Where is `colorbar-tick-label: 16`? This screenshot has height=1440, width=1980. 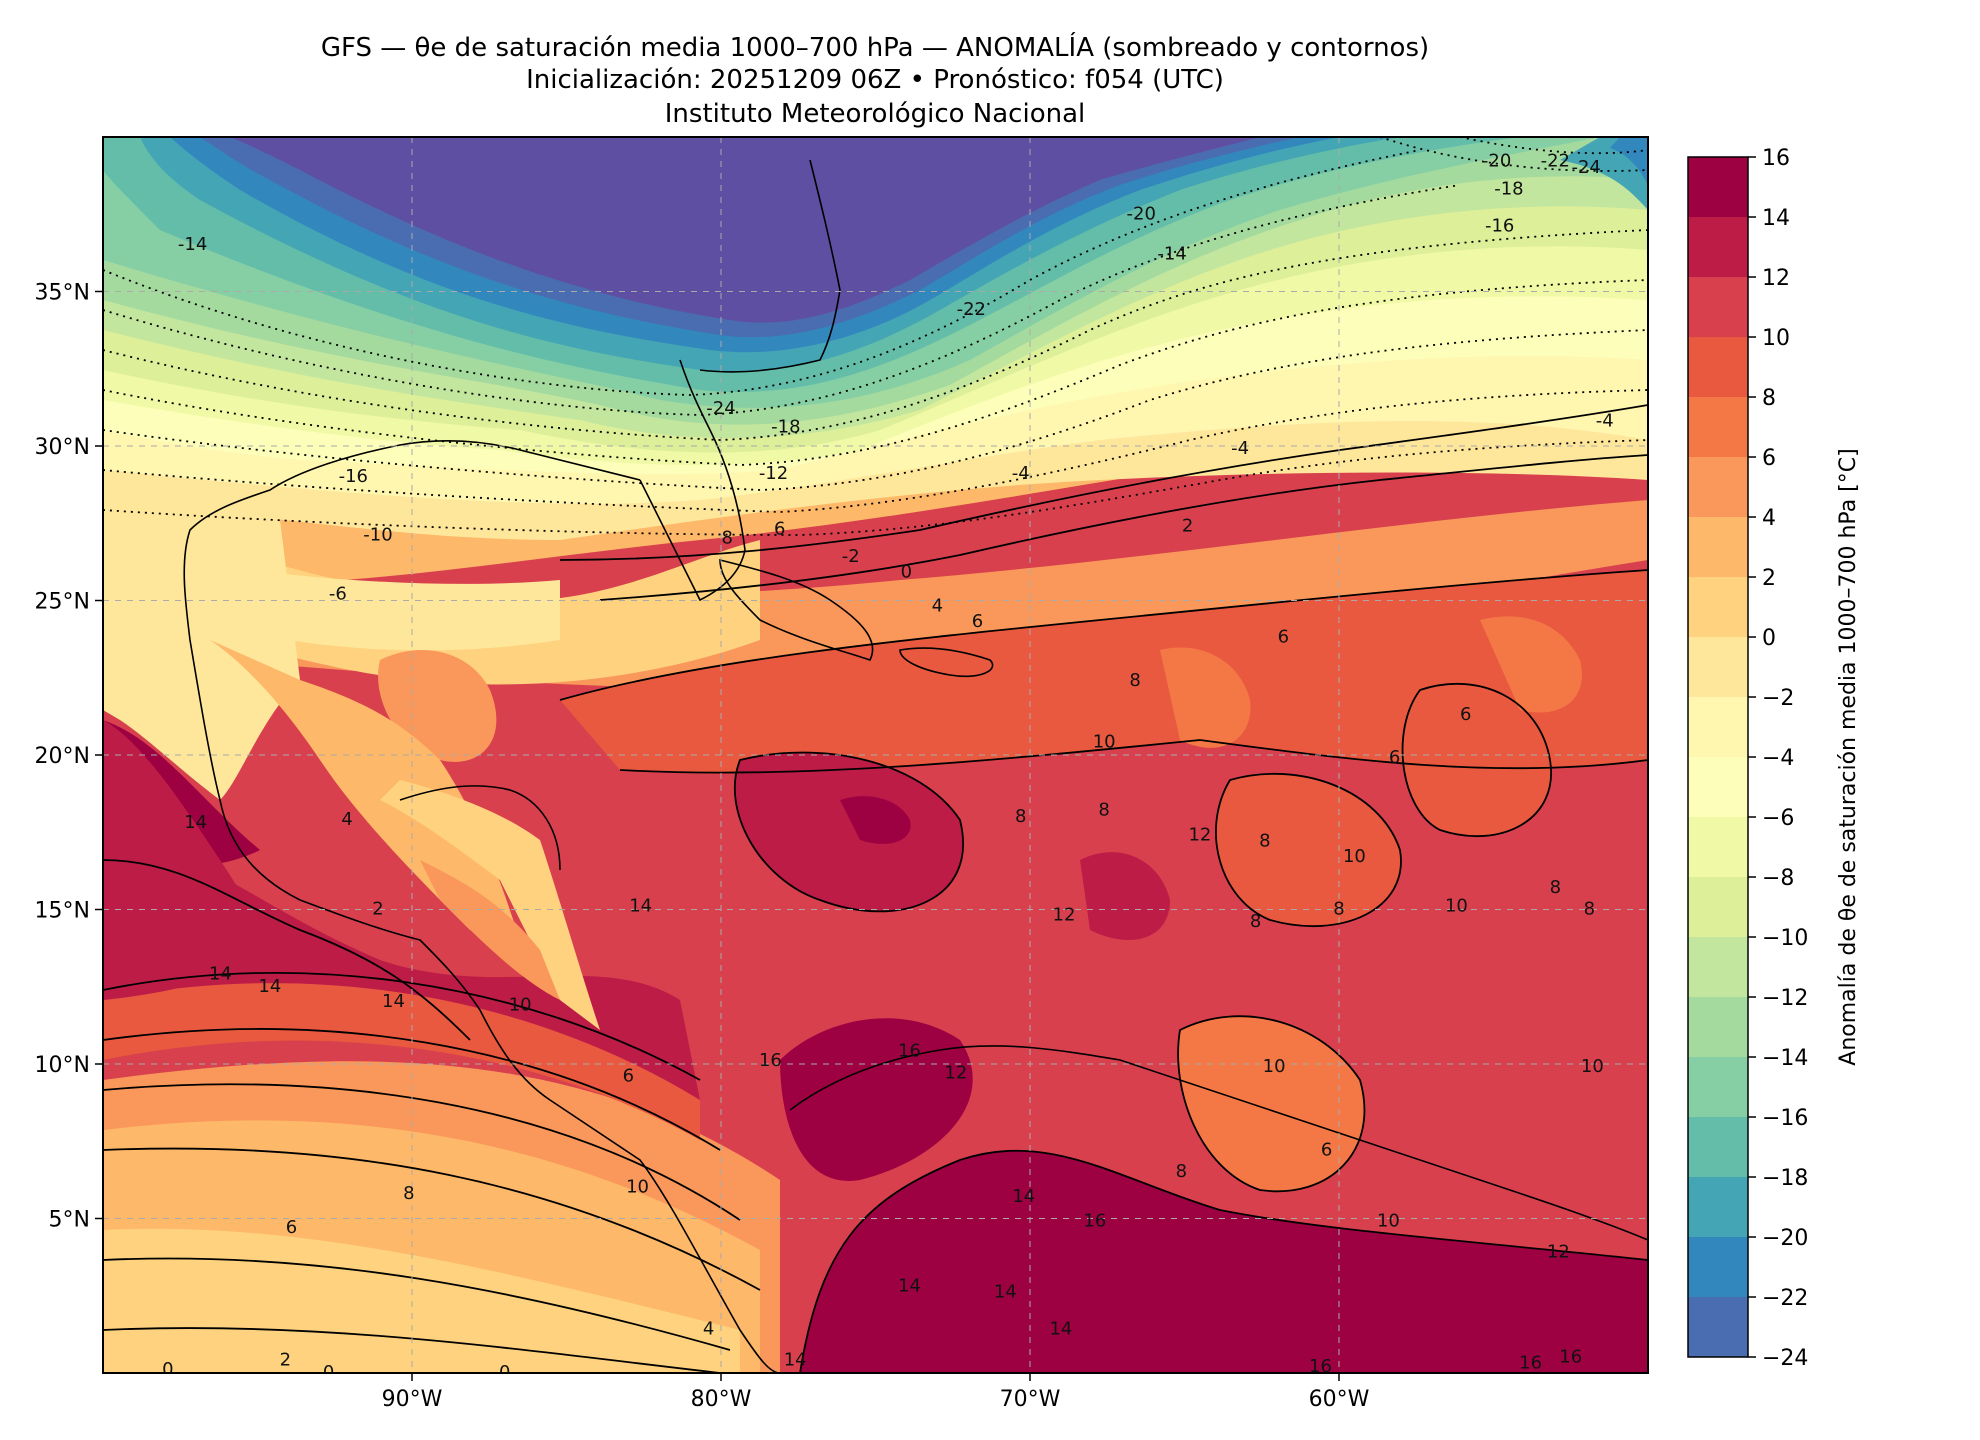 colorbar-tick-label: 16 is located at coordinates (1776, 158).